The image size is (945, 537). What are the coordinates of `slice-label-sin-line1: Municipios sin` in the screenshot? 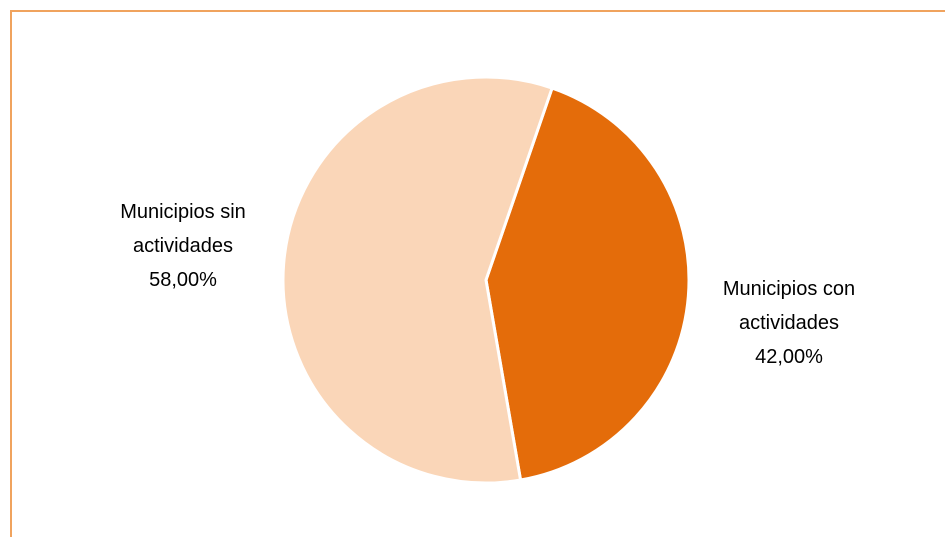 It's located at (183, 212).